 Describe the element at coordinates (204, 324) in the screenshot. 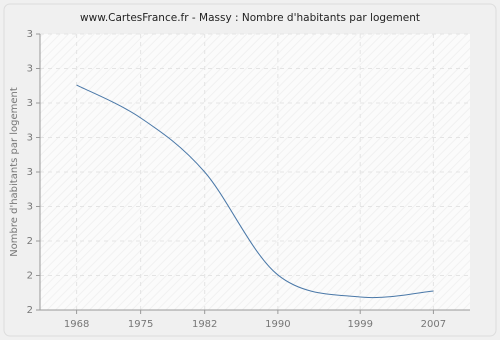

I see `x-tick-label: 1982` at that location.